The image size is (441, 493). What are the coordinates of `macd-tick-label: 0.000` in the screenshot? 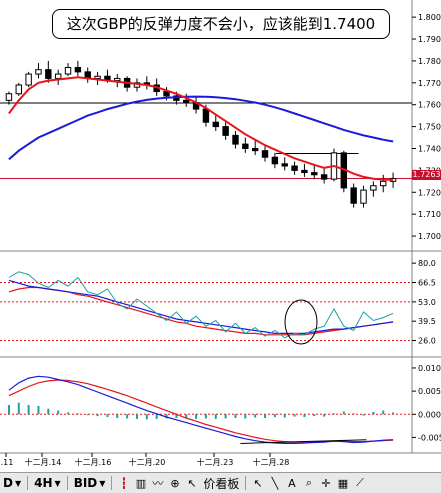 It's located at (429, 414).